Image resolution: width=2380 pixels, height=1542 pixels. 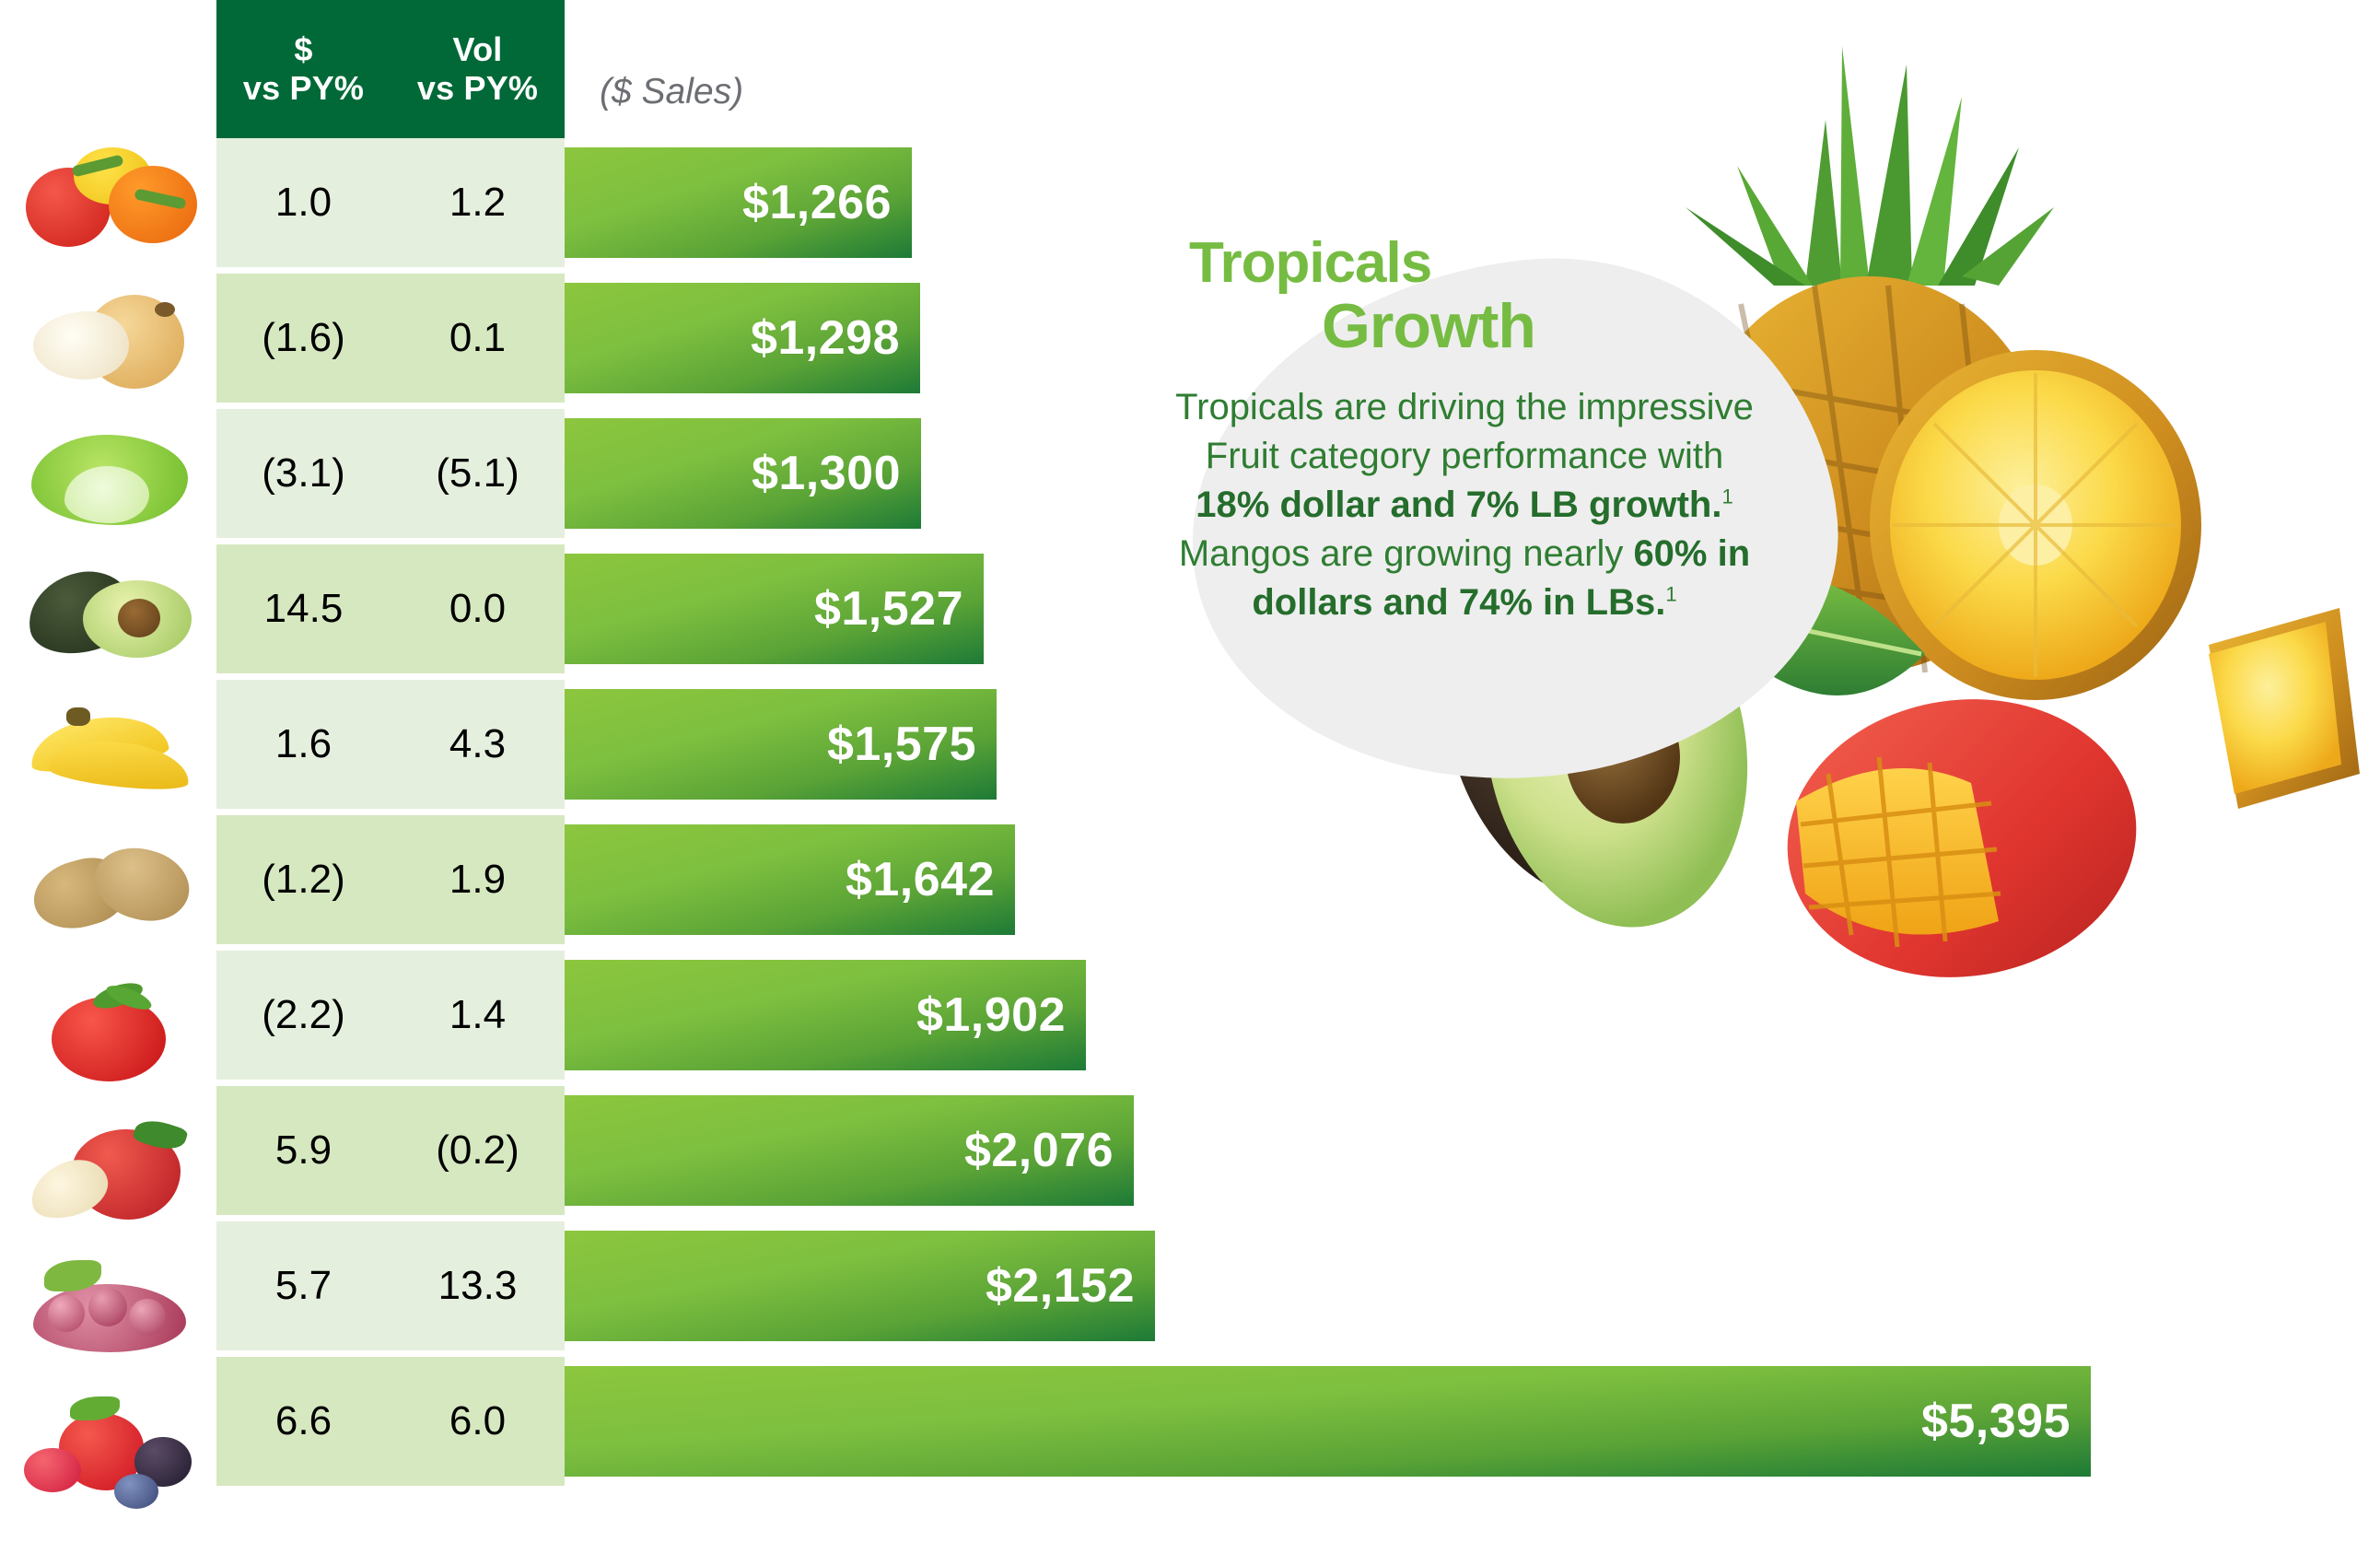 I want to click on apples-photo, so click(x=109, y=1170).